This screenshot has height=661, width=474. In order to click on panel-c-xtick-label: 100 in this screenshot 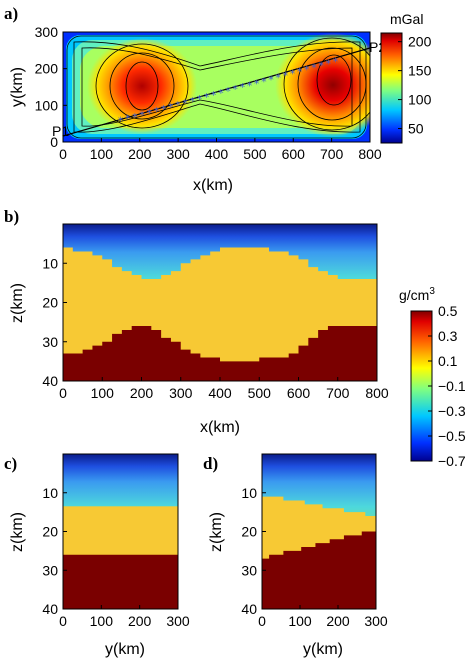, I will do `click(102, 621)`.